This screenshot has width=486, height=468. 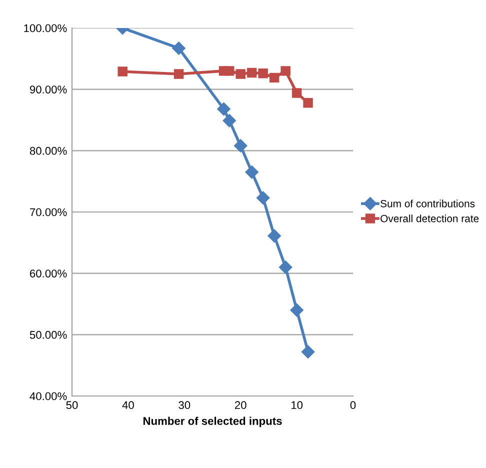 What do you see at coordinates (184, 405) in the screenshot?
I see `x-tick-label: 30` at bounding box center [184, 405].